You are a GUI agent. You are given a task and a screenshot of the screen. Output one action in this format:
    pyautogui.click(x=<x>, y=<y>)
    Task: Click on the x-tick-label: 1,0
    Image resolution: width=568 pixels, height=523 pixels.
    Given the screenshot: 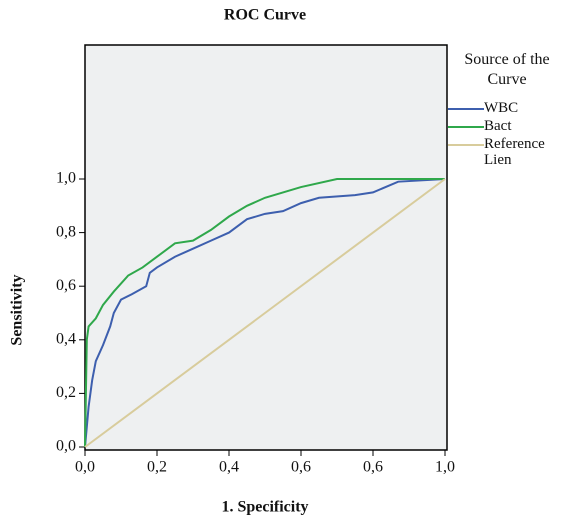 What is the action you would take?
    pyautogui.click(x=445, y=467)
    